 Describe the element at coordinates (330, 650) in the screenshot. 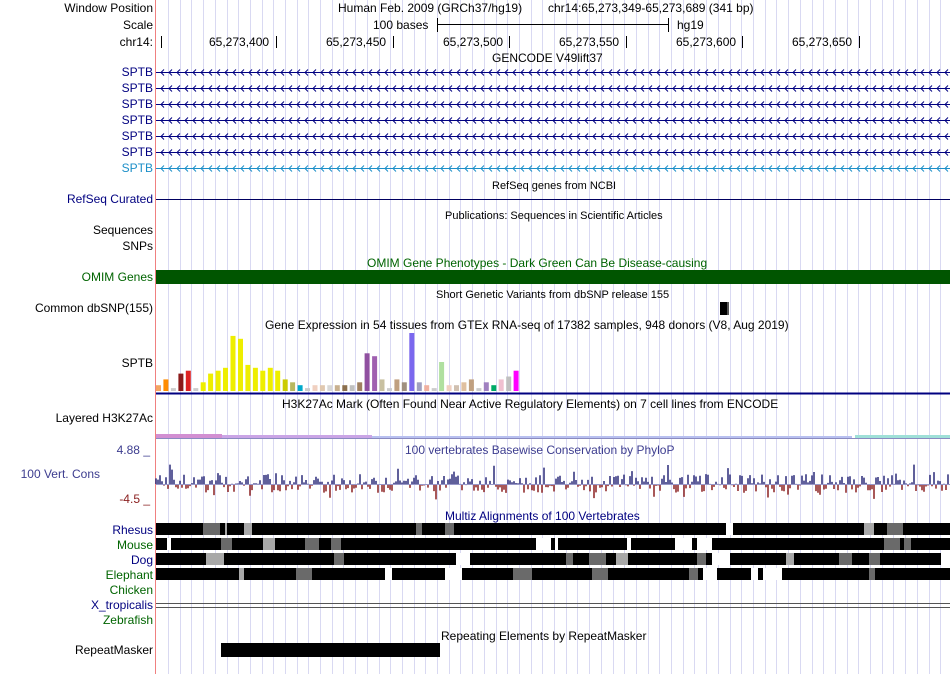

I see `repeatmasker-element` at that location.